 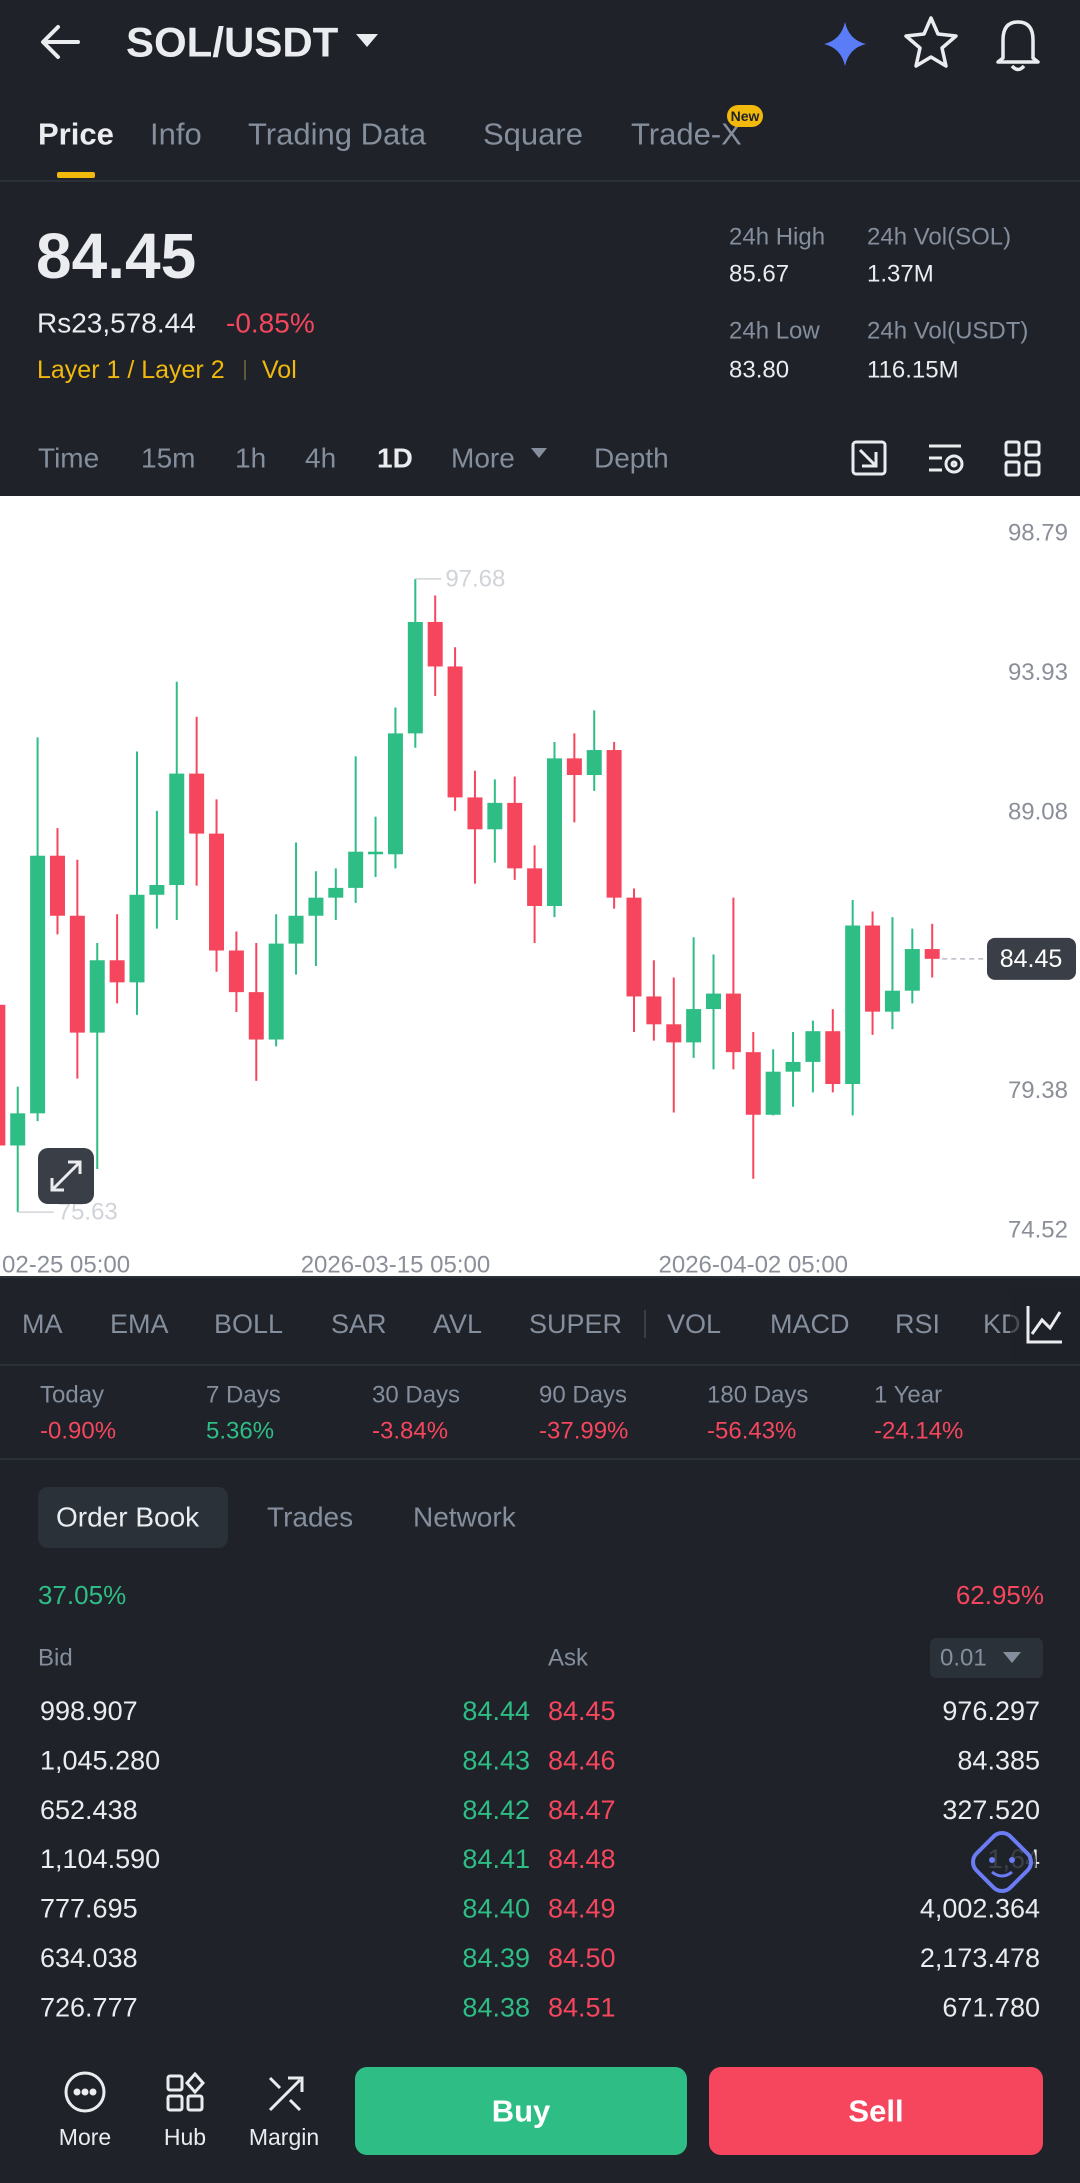 I want to click on perf-label: 7 Days, so click(x=243, y=1395).